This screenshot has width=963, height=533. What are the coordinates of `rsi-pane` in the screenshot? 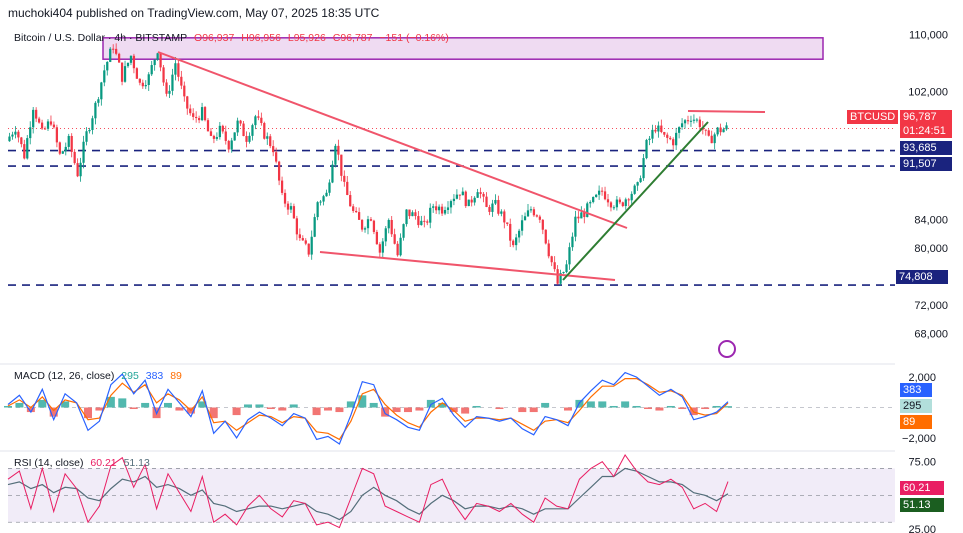 It's located at (447, 489).